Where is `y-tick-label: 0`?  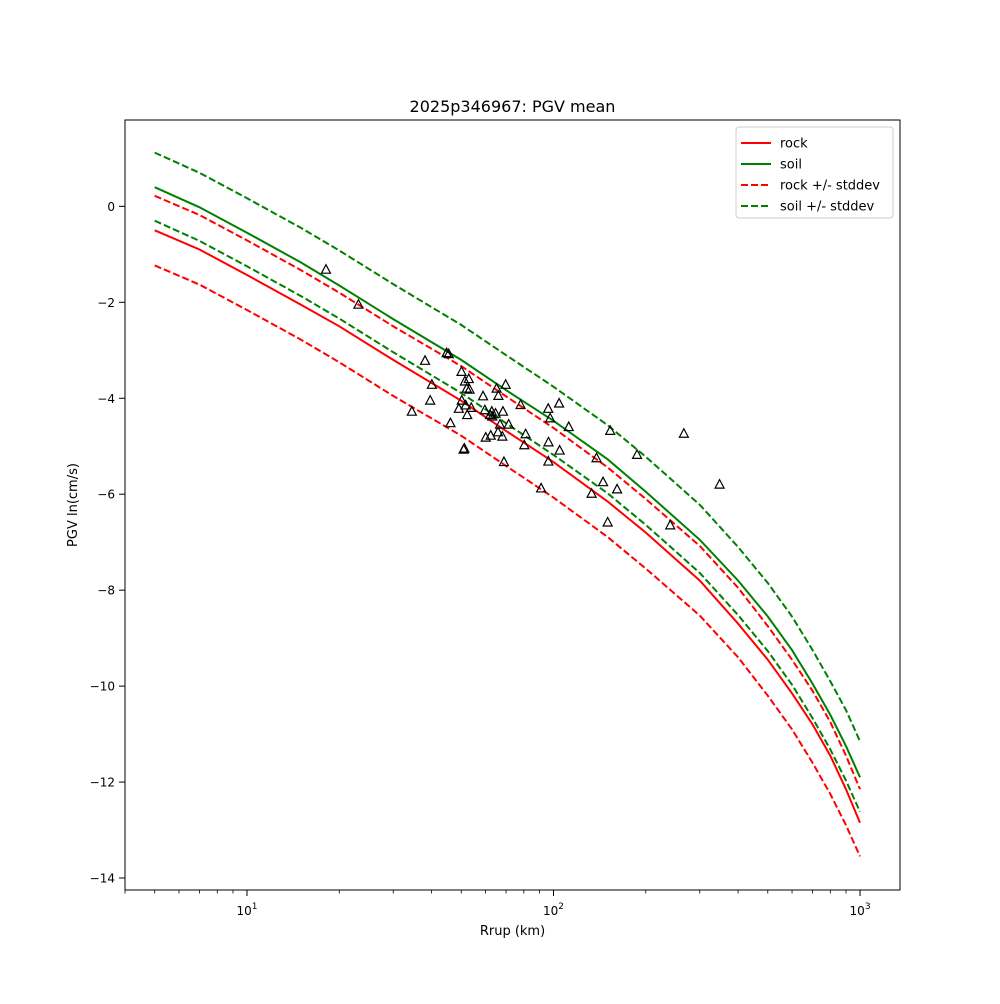 y-tick-label: 0 is located at coordinates (111, 207).